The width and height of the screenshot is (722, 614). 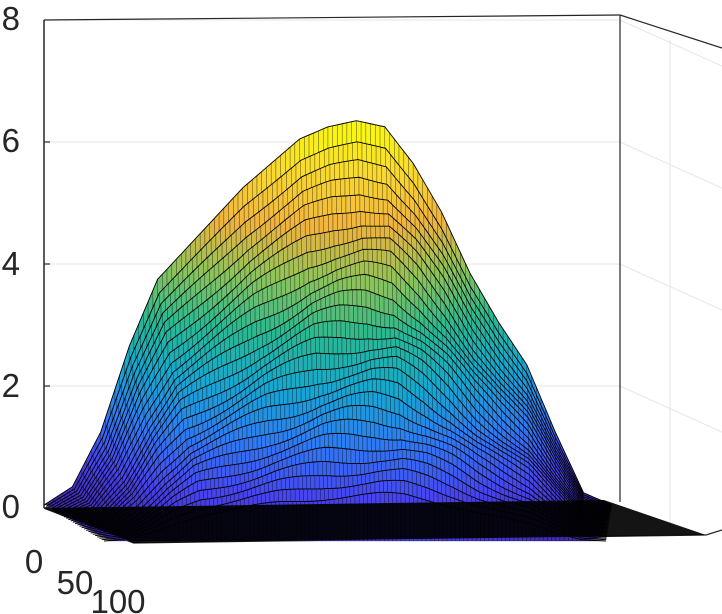 What do you see at coordinates (11, 385) in the screenshot?
I see `z-tick-label-2: 2` at bounding box center [11, 385].